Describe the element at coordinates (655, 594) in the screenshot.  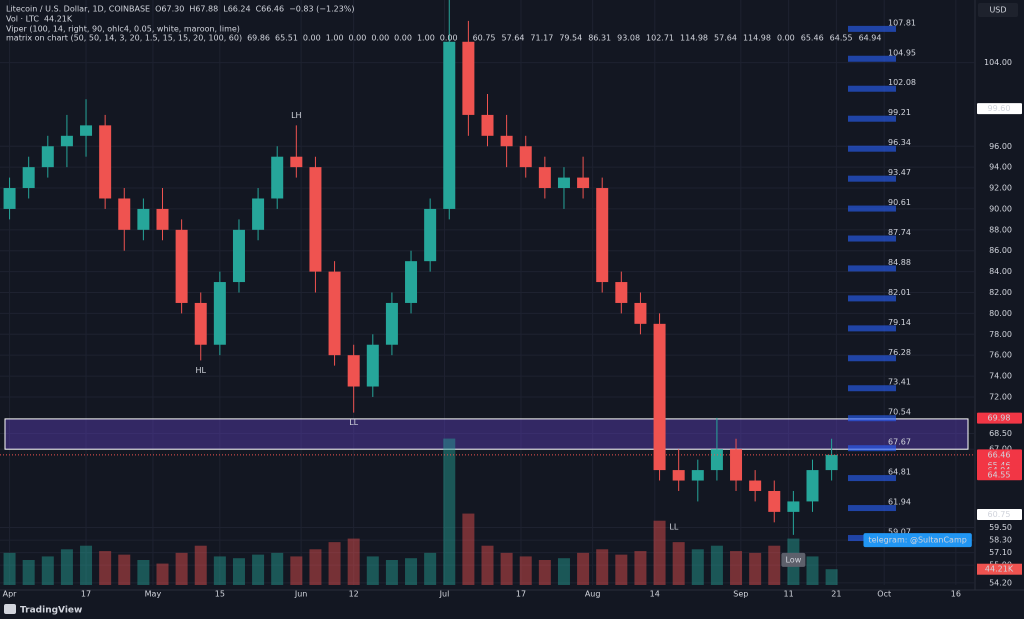
I see `x-tick-label: 14` at that location.